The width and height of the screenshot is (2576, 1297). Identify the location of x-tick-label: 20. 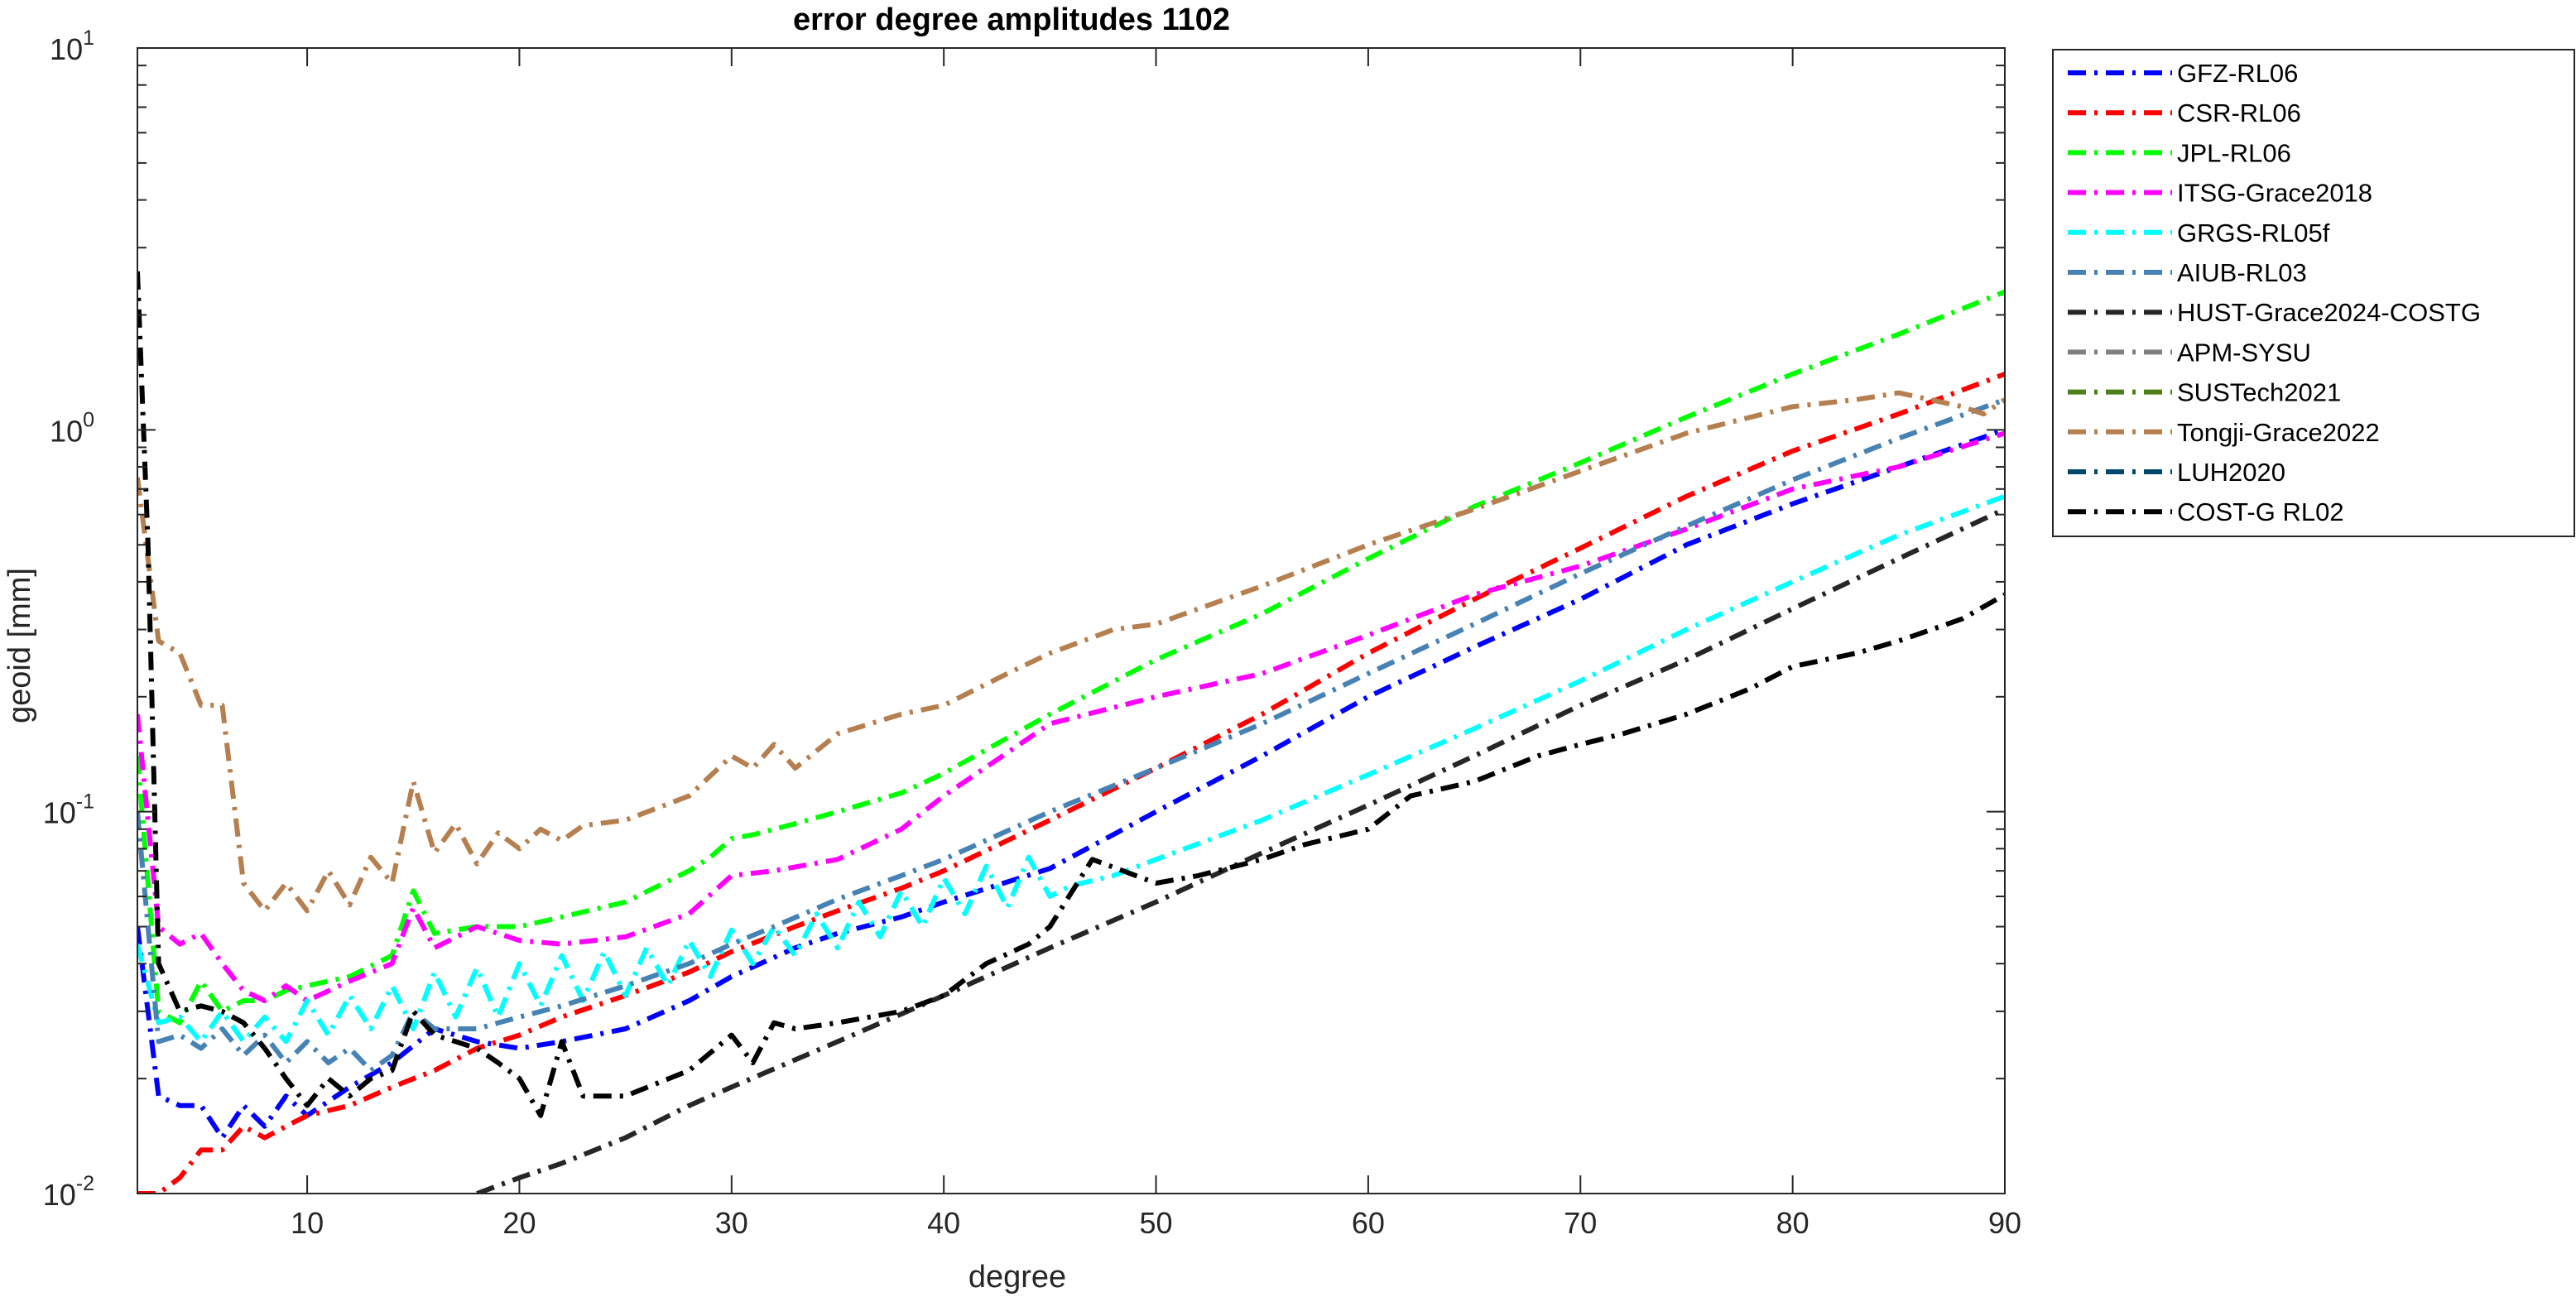
(519, 1223).